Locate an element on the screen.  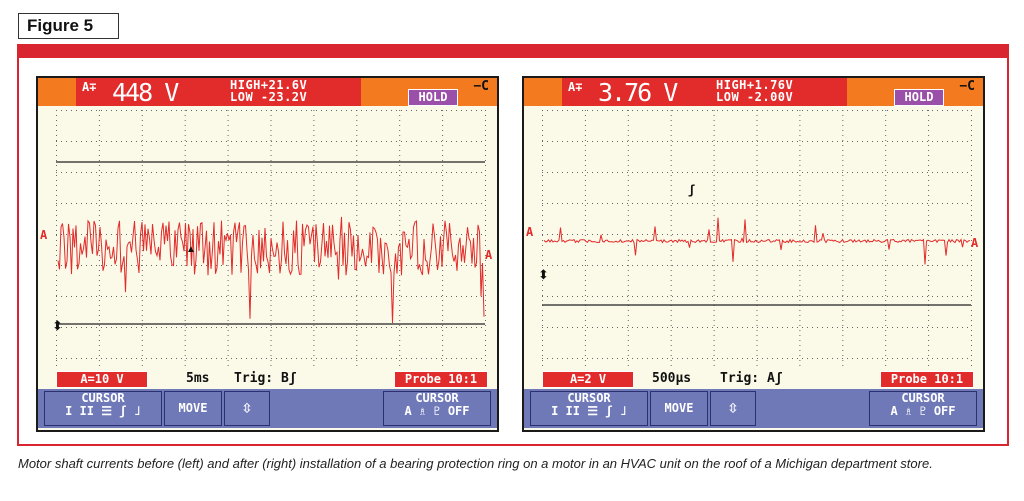
trigger-info: Trig: Bʃ is located at coordinates (265, 378).